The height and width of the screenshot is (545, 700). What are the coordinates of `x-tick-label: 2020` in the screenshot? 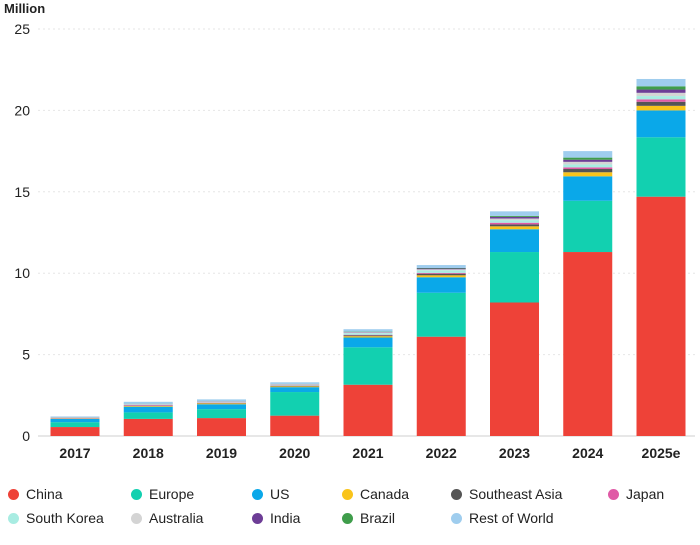 It's located at (294, 453).